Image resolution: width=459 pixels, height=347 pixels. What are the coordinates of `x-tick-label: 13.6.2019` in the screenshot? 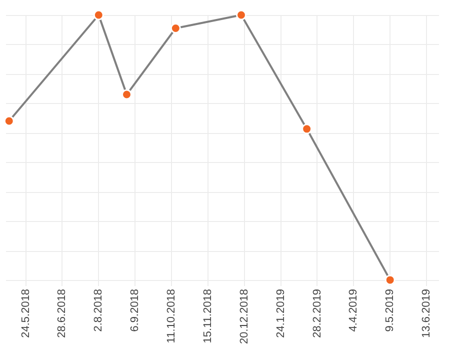 It's located at (426, 313).